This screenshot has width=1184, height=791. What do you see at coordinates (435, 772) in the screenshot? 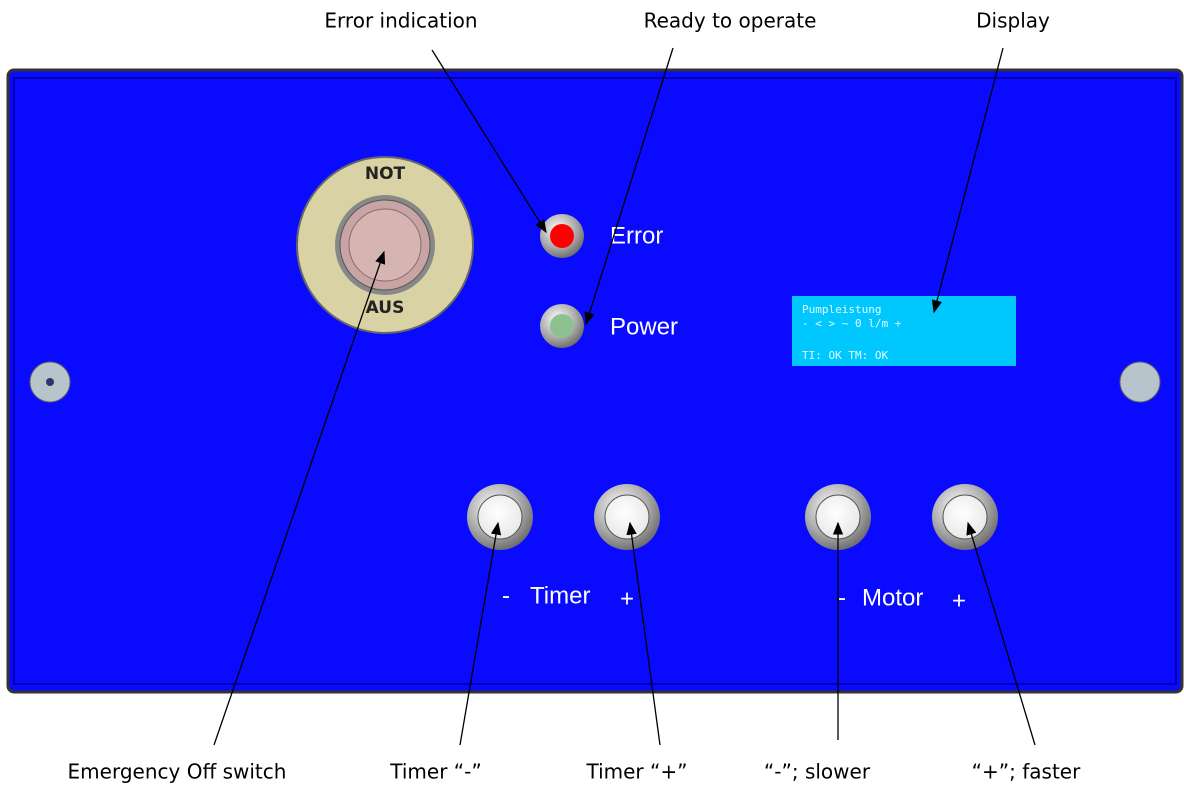
I see `callout-bottom: Timer “-”` at bounding box center [435, 772].